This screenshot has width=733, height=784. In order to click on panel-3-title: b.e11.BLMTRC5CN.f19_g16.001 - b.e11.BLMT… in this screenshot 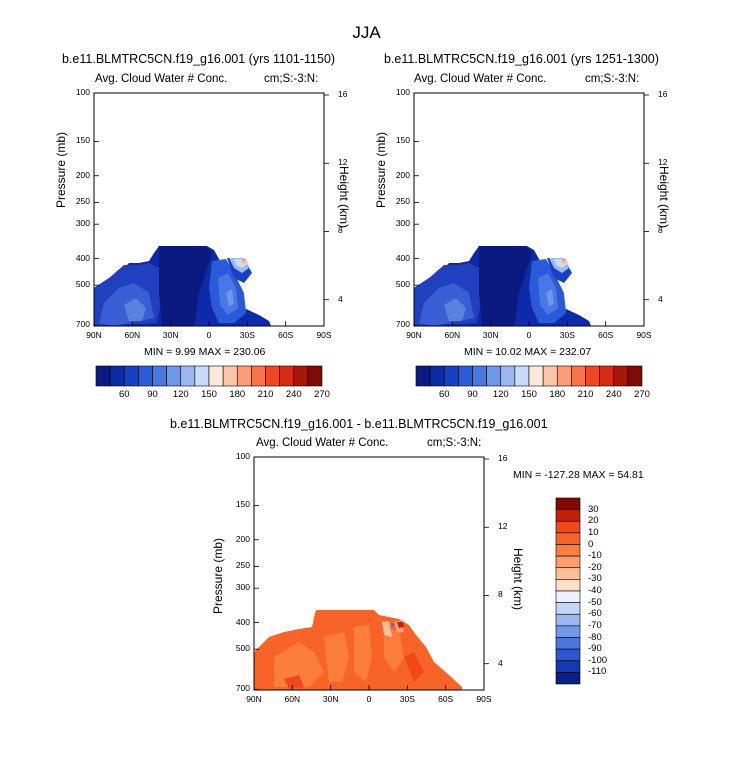, I will do `click(359, 424)`.